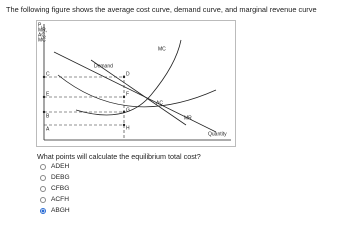  I want to click on point-label: A, so click(48, 129).